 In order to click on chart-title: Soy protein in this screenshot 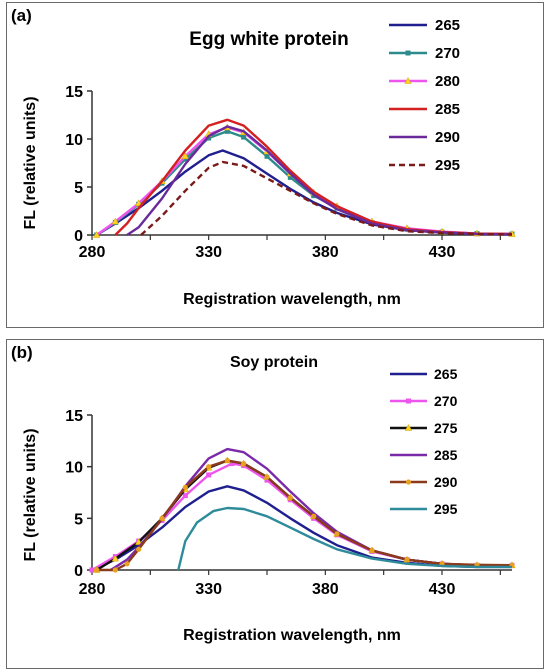, I will do `click(274, 362)`.